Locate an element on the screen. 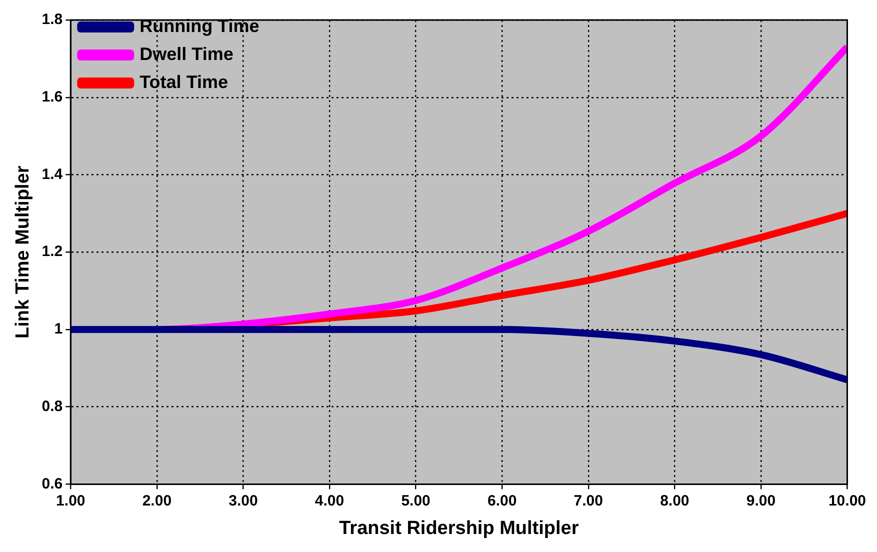  x-tick-label: 6.00 is located at coordinates (502, 501).